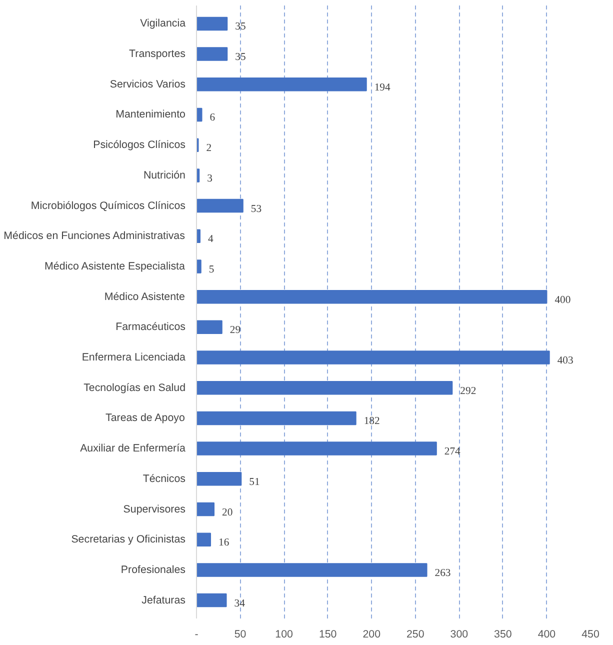 The image size is (613, 645). What do you see at coordinates (442, 573) in the screenshot?
I see `data-label: 263` at bounding box center [442, 573].